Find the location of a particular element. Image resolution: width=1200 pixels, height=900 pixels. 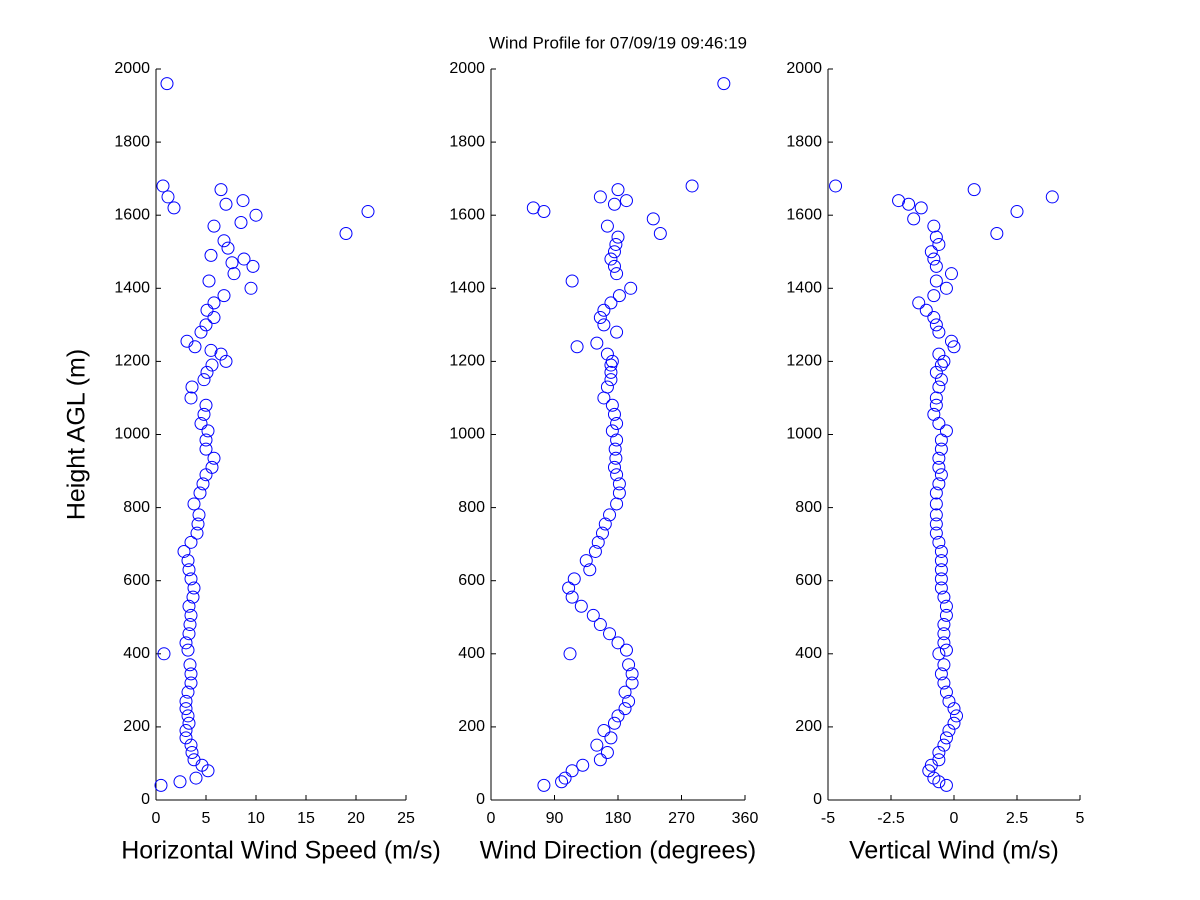

x-tick-label: 25 is located at coordinates (406, 818).